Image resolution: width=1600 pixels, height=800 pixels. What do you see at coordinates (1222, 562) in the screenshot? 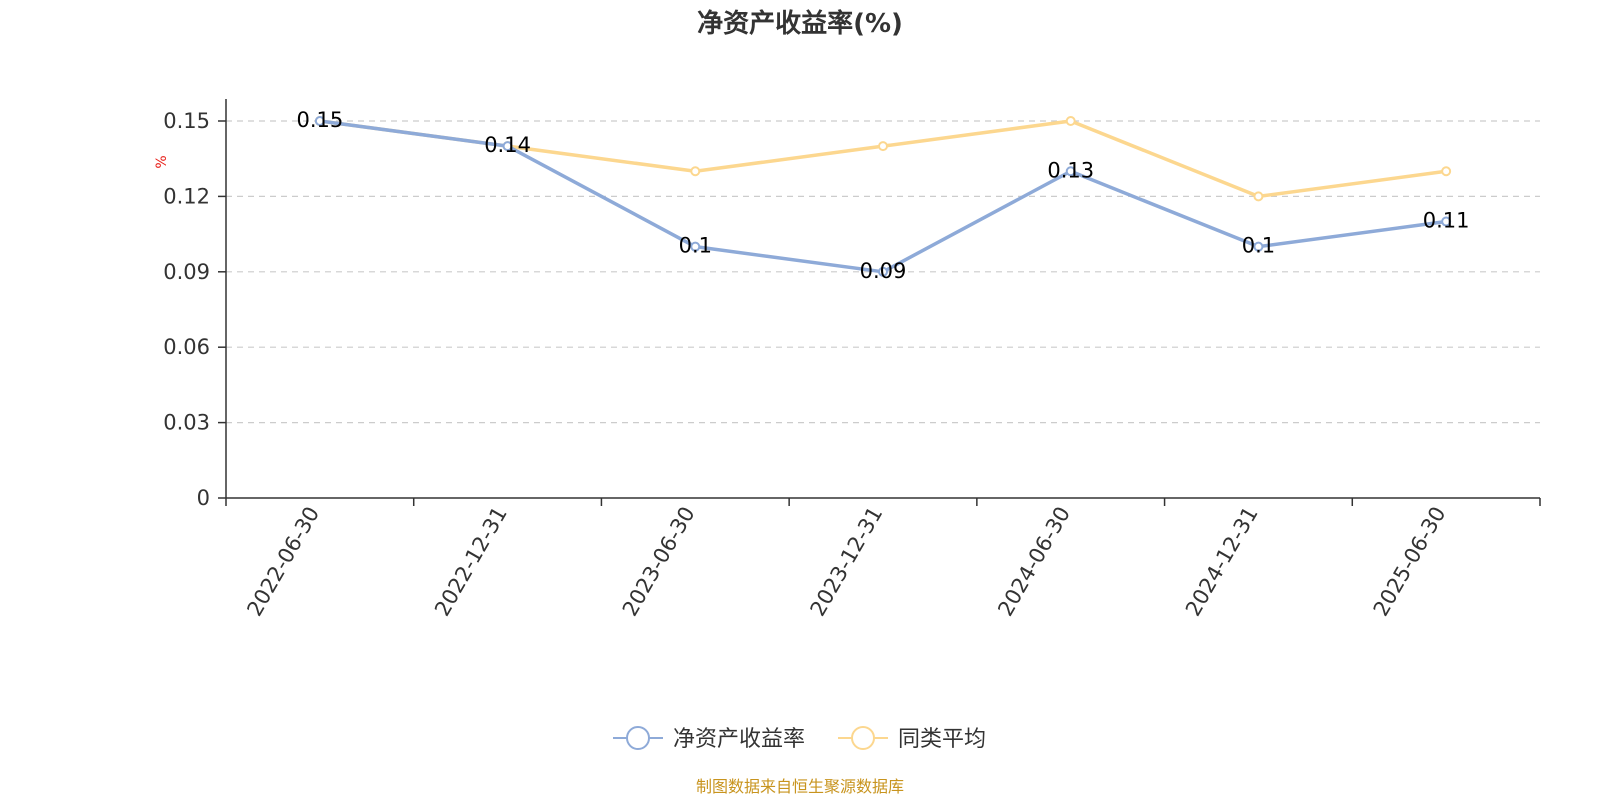
I see `x-tick-label: 2024-12-31` at bounding box center [1222, 562].